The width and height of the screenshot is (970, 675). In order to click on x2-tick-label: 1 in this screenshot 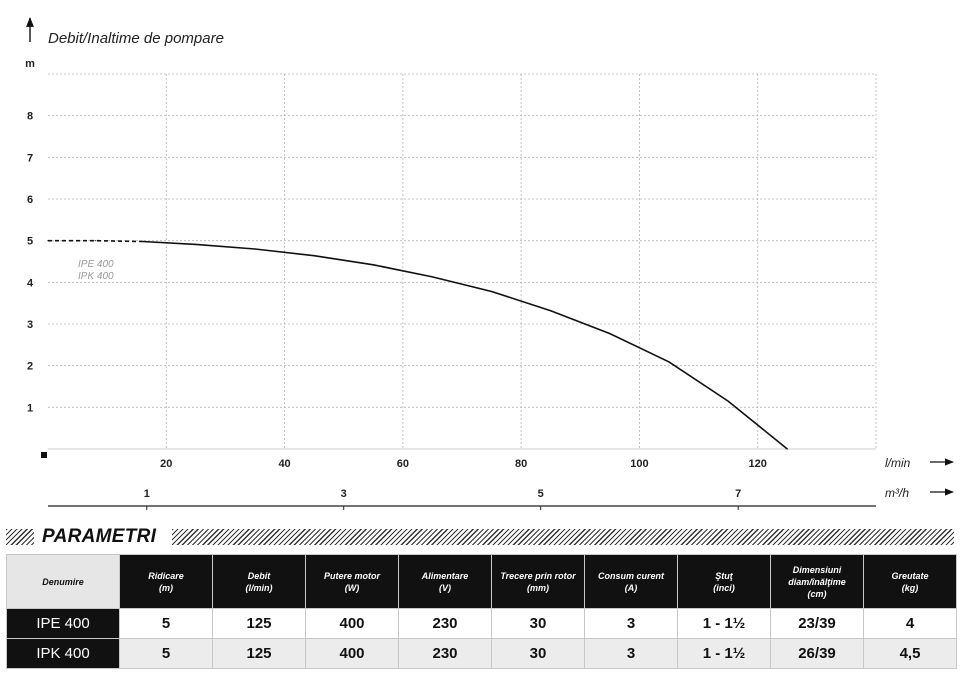, I will do `click(147, 494)`.